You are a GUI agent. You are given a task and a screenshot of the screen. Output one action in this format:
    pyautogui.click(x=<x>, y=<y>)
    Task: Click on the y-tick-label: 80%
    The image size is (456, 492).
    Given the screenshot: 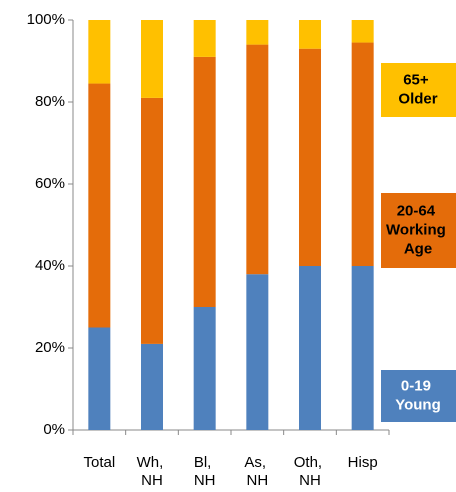 What is the action you would take?
    pyautogui.click(x=50, y=101)
    